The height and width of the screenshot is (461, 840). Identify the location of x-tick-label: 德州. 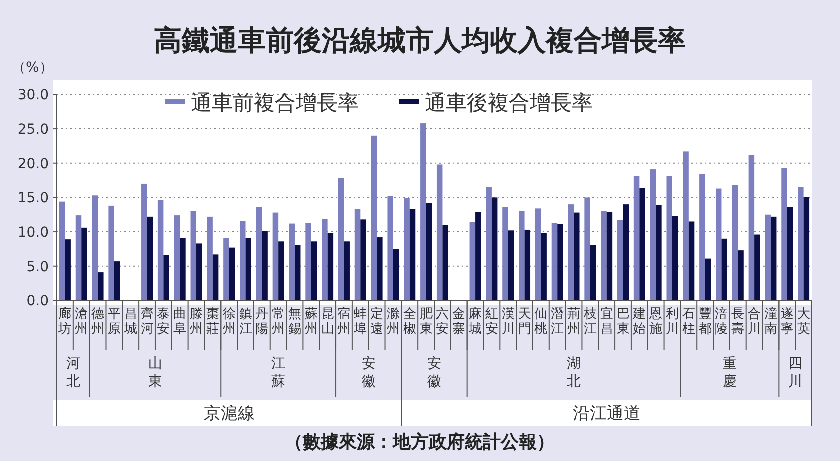
(98, 322).